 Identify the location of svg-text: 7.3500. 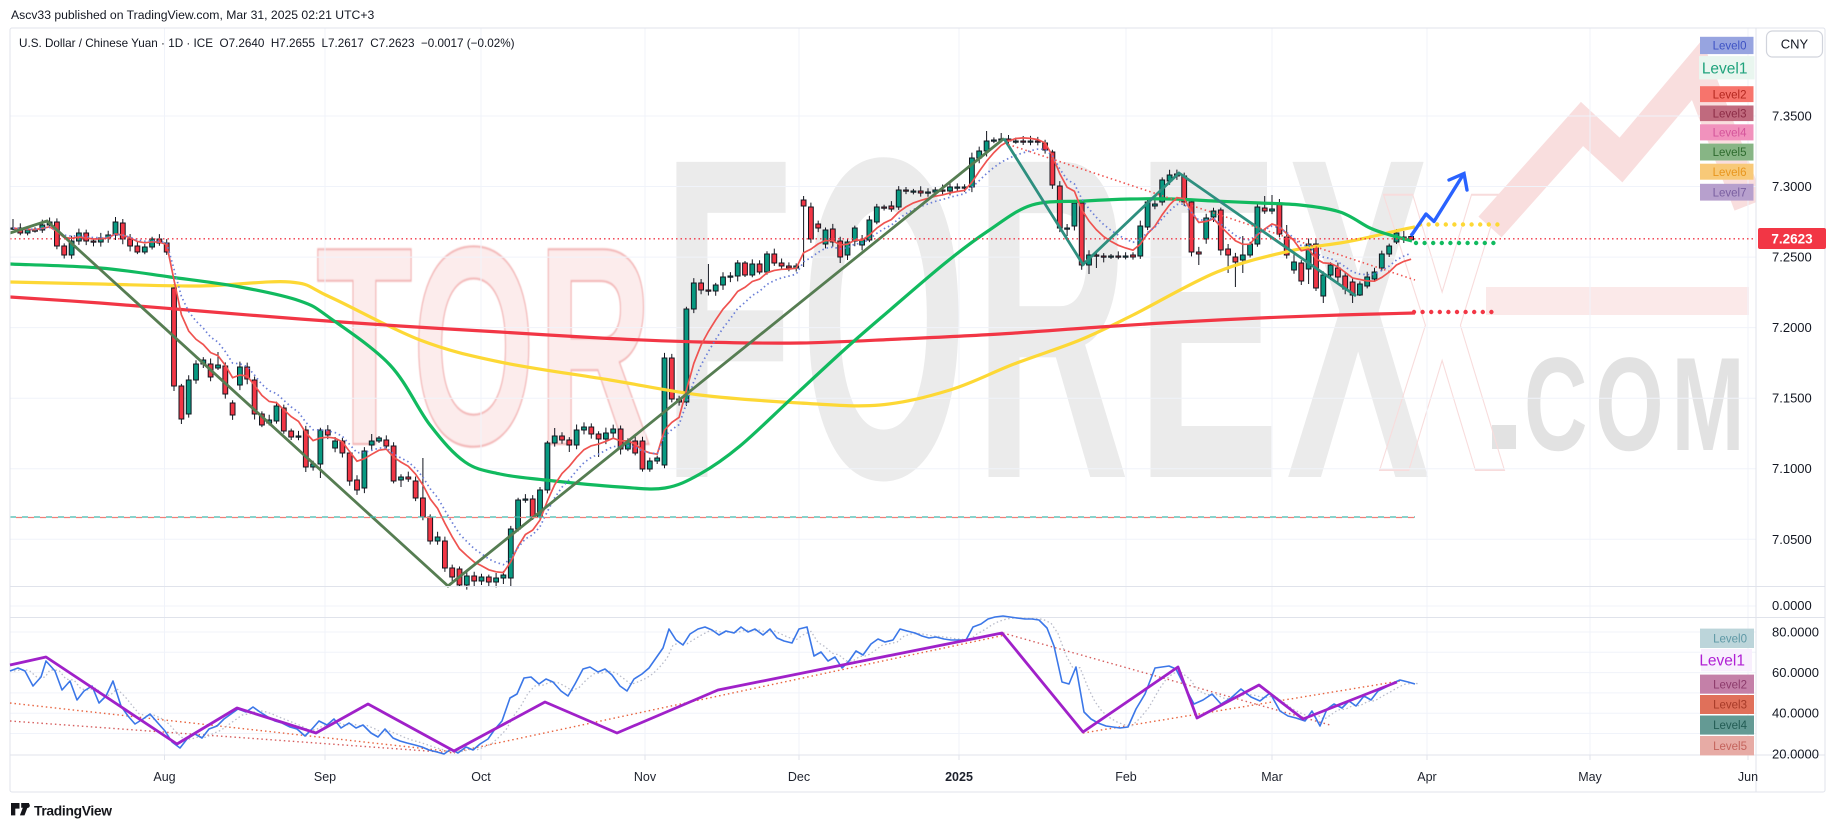
(1792, 116).